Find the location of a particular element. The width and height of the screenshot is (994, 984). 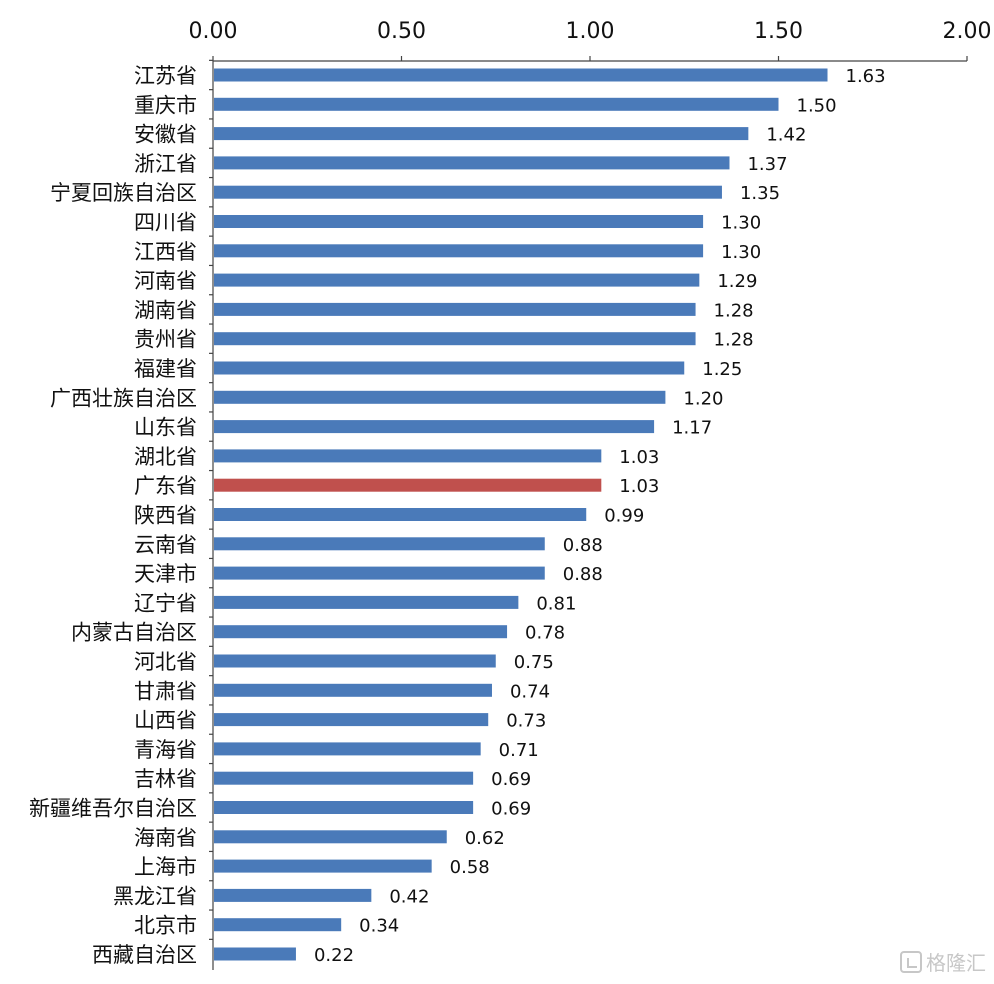

category-label: 湖南省 is located at coordinates (165, 310).